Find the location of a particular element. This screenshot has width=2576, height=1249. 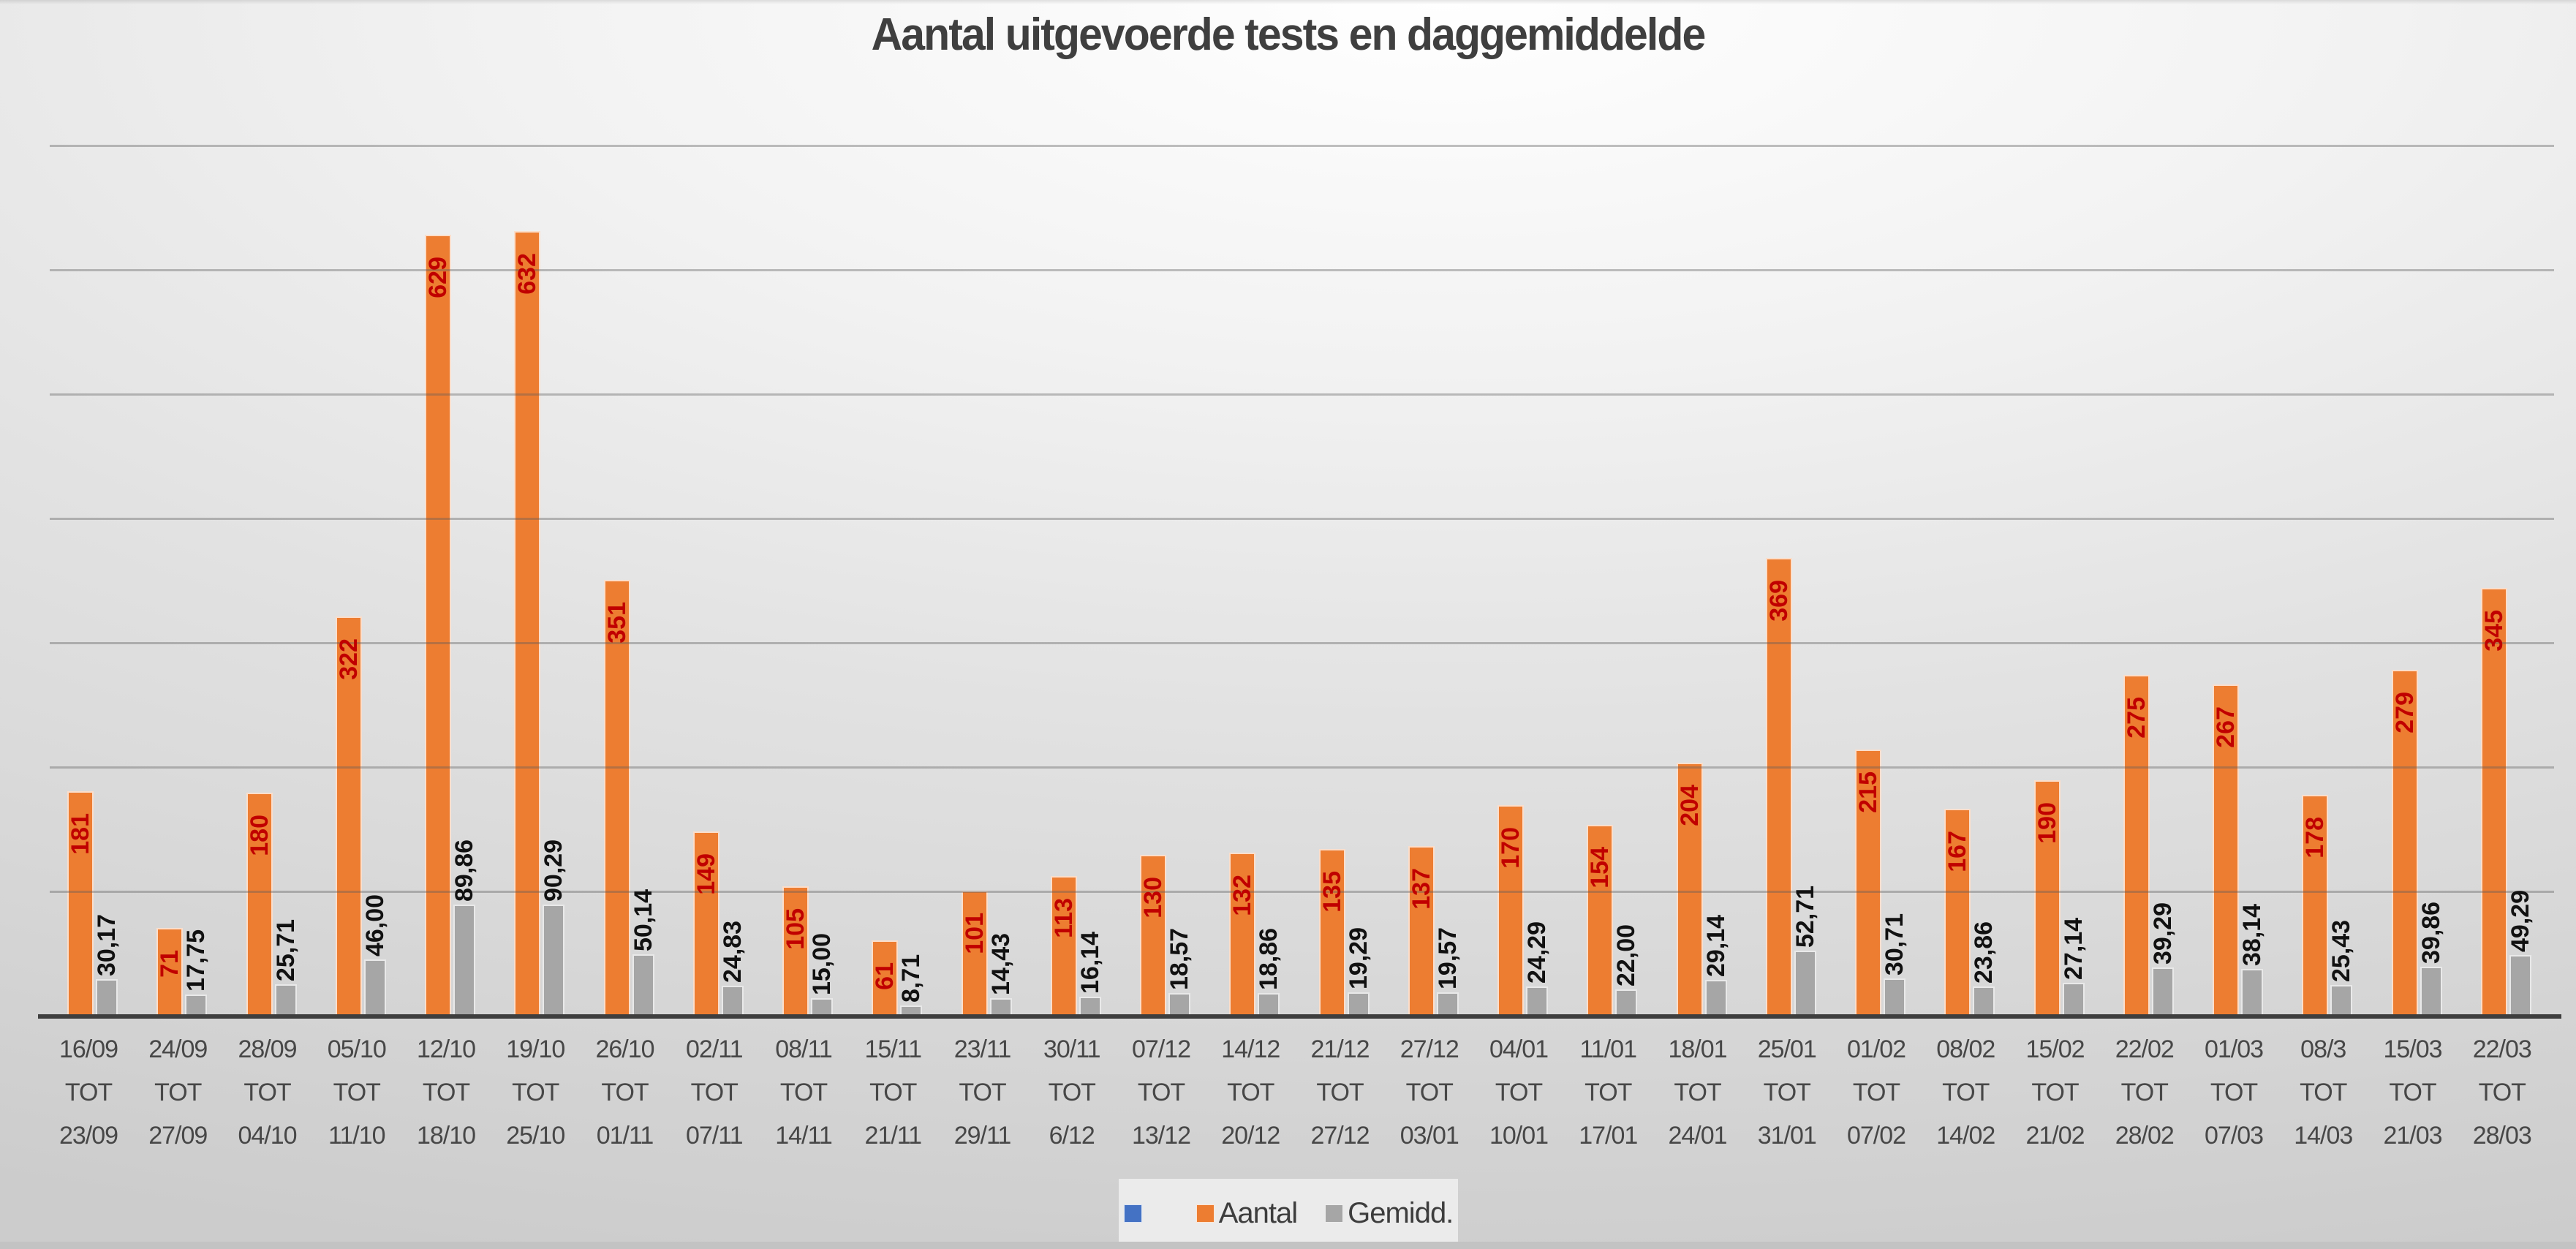

x-axis-label-line: 18/10 is located at coordinates (446, 1136).